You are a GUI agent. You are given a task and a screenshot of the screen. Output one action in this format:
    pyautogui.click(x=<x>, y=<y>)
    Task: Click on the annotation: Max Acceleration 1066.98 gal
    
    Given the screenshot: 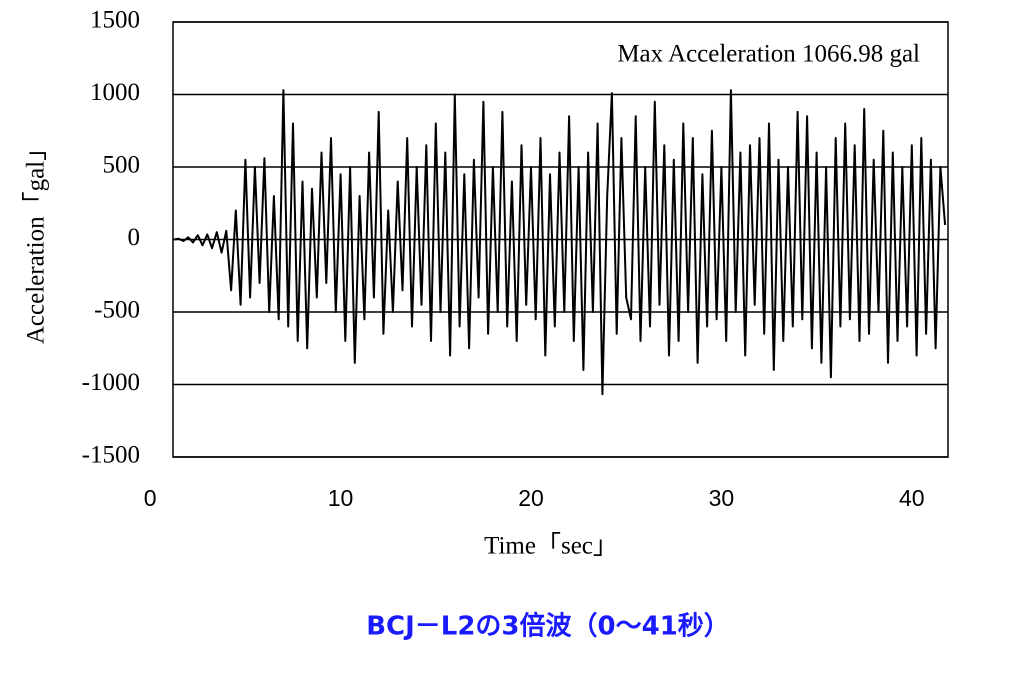 What is the action you would take?
    pyautogui.click(x=768, y=54)
    